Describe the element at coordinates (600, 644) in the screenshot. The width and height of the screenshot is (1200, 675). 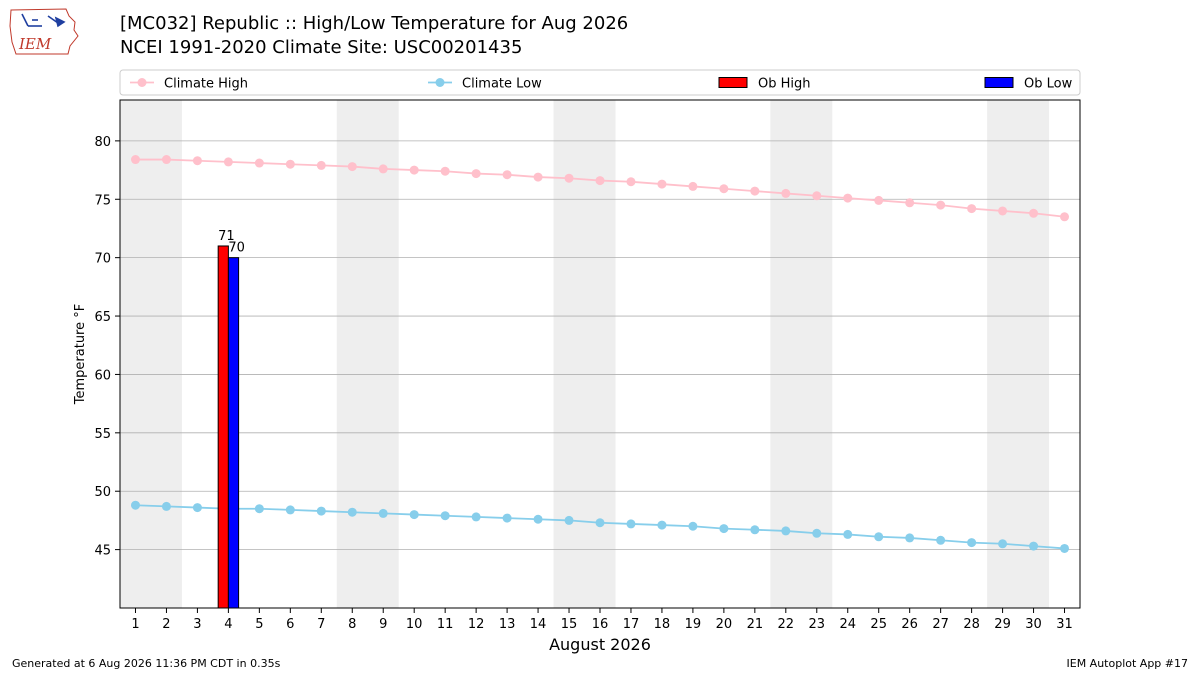
I see `x-axis-label: August 2026` at that location.